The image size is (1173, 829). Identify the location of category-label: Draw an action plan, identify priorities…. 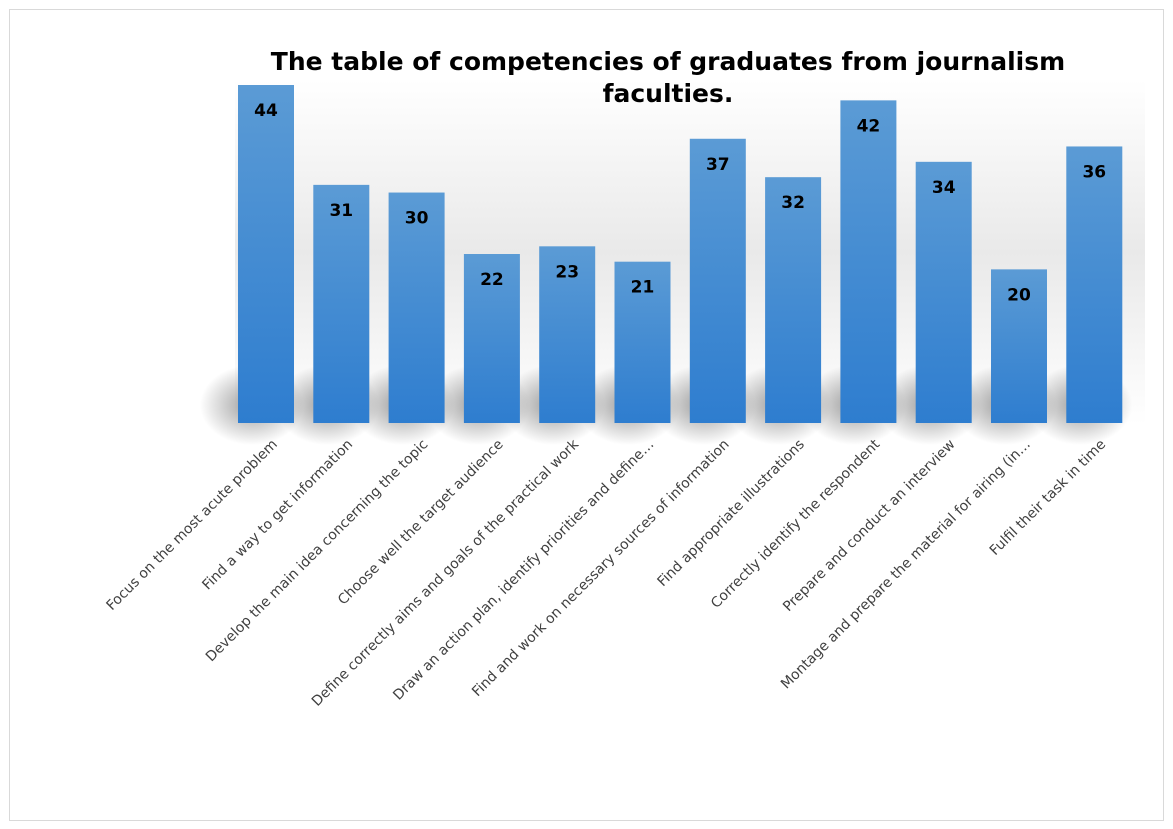
(523, 570).